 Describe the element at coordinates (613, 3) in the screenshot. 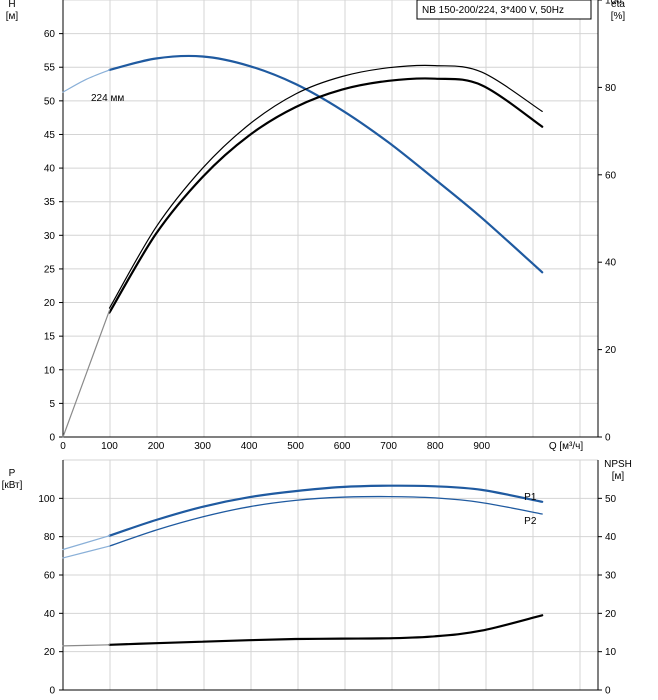

I see `y-tick-label-right: 100` at that location.